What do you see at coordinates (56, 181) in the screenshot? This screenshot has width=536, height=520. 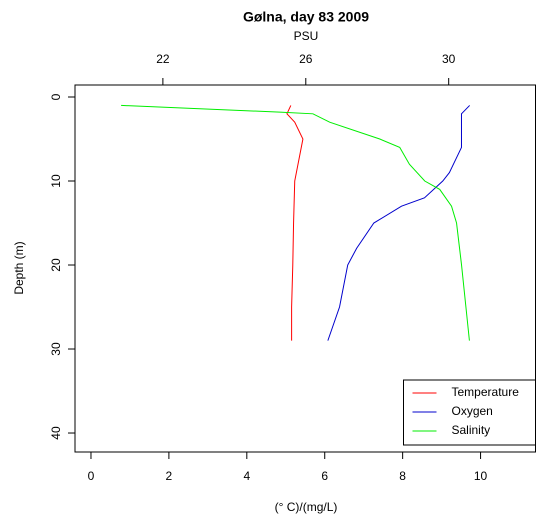 I see `y-tick-label: 10` at bounding box center [56, 181].